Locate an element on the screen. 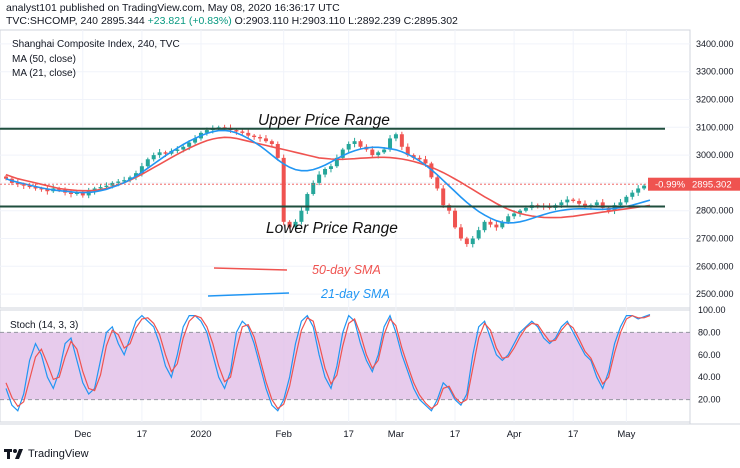 This screenshot has height=468, width=740. sma21-label: 21-day SMA is located at coordinates (355, 294).